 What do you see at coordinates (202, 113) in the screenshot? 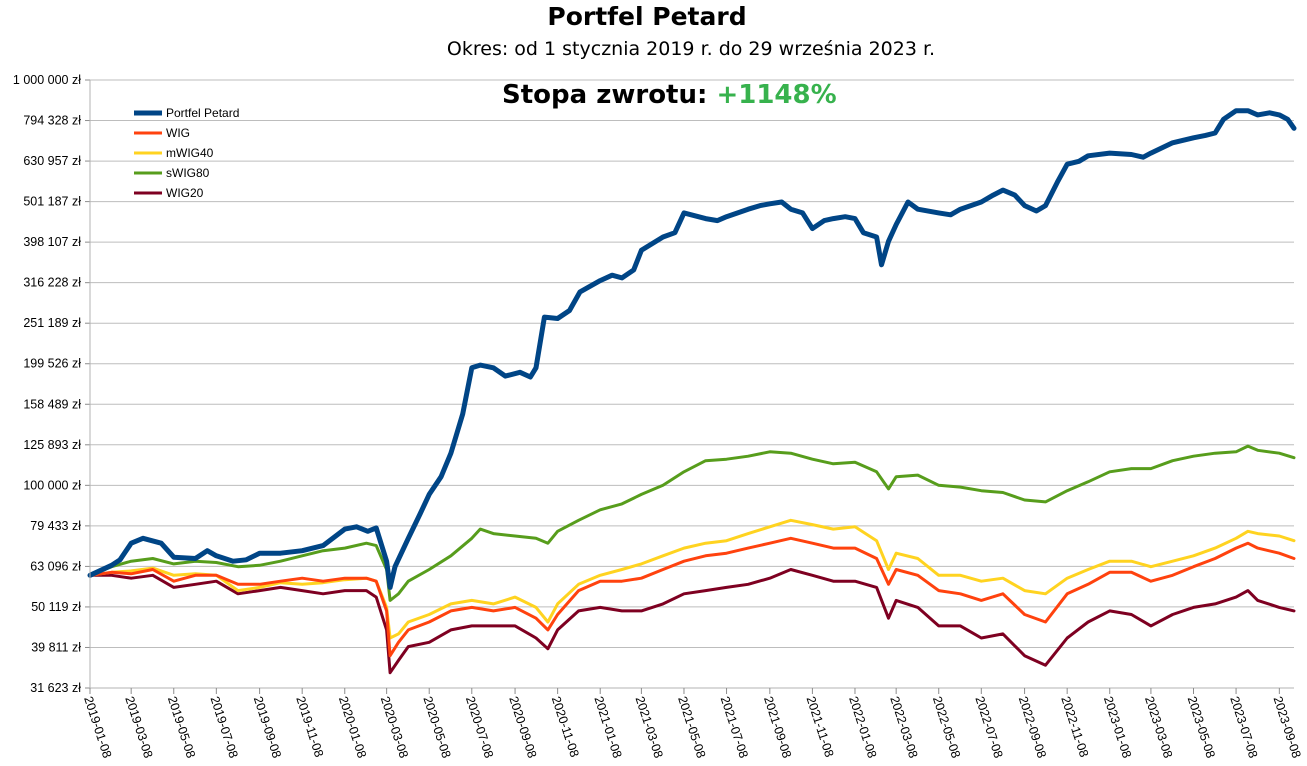
I see `legend-label: Portfel Petard` at bounding box center [202, 113].